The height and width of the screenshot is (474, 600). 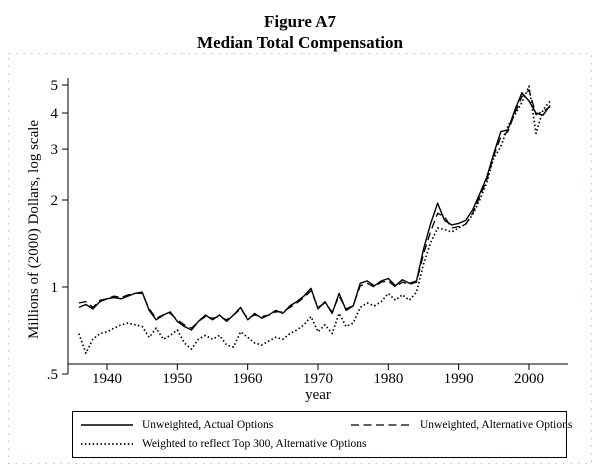 I want to click on legend-dotted-line-sample, so click(x=107, y=444).